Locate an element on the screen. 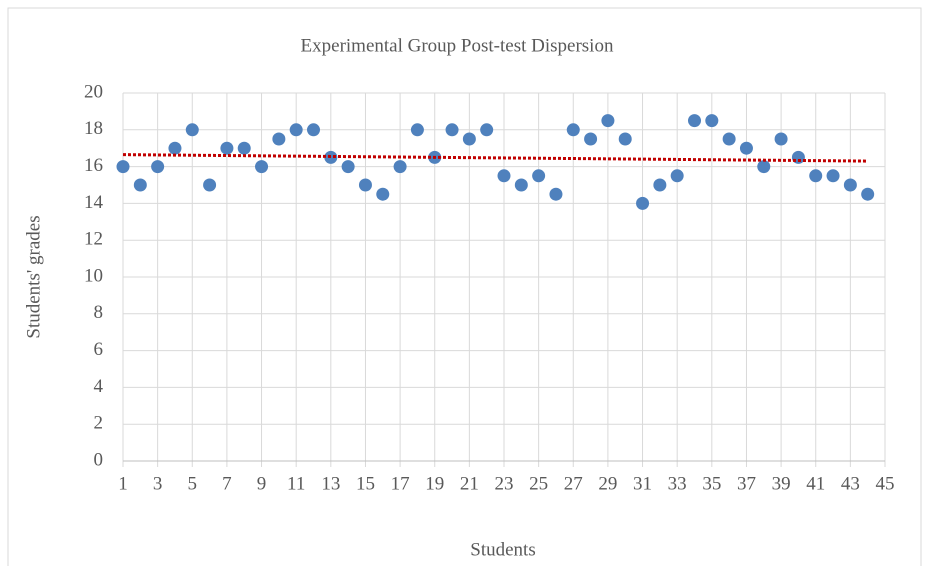  y-tick-label: 14 is located at coordinates (94, 202).